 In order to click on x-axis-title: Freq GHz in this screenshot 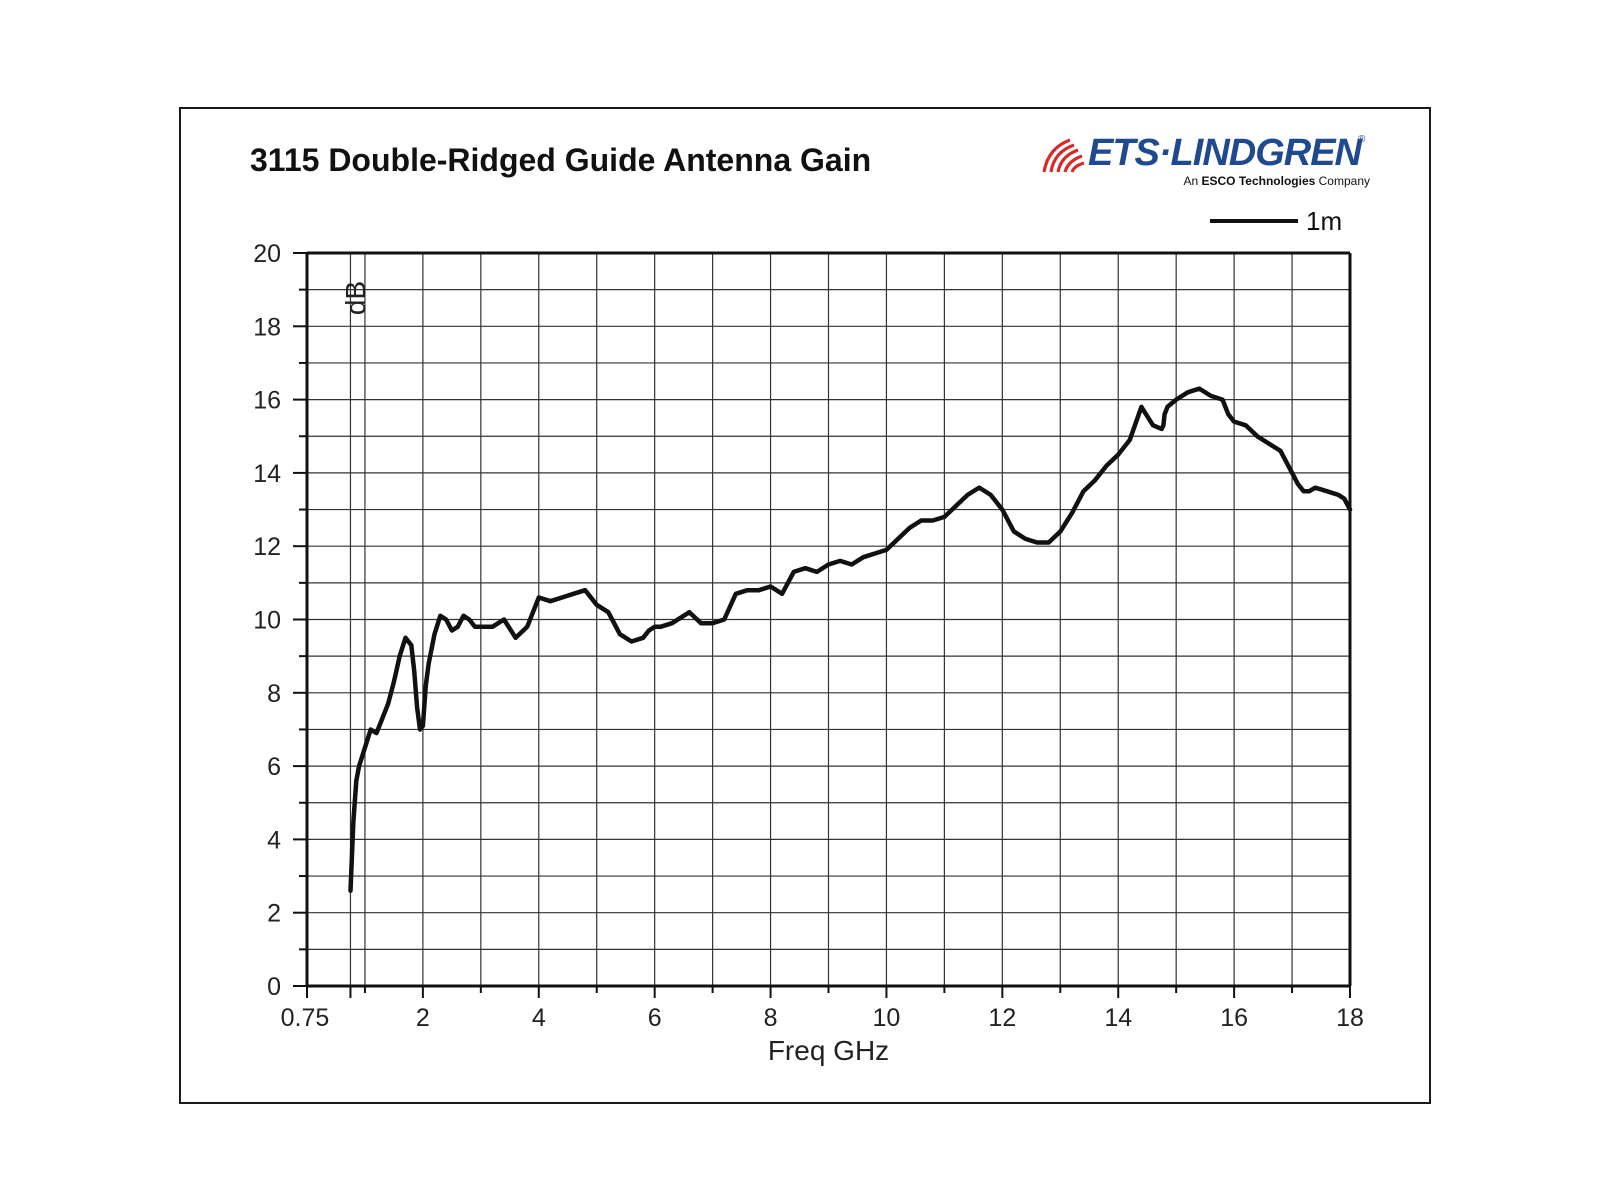, I will do `click(828, 1050)`.